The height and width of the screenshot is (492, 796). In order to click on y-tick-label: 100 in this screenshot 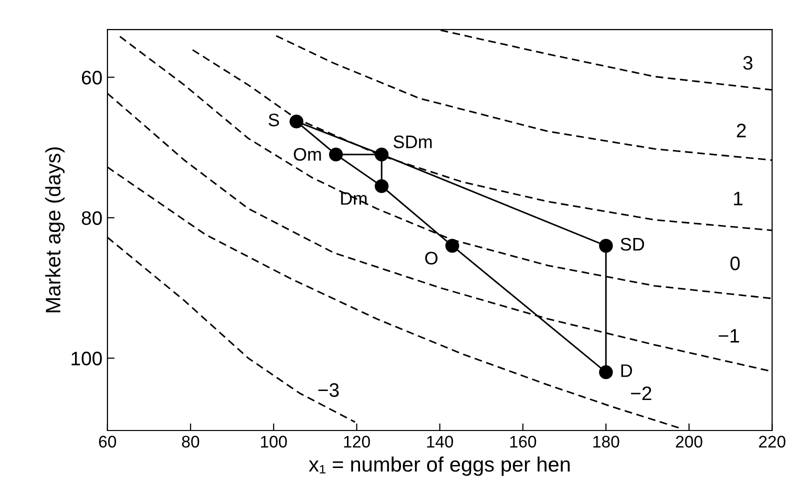, I will do `click(87, 359)`.